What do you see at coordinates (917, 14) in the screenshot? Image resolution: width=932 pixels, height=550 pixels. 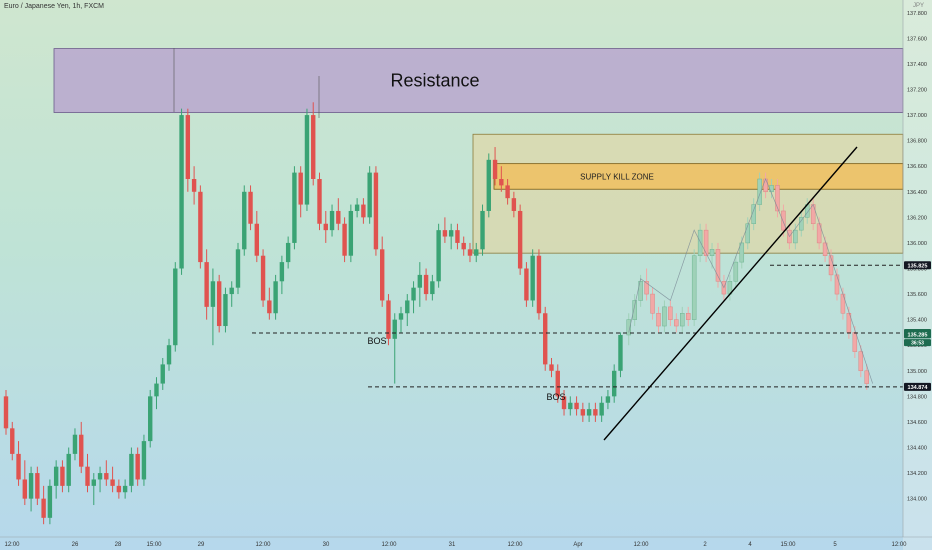 I see `price-tick-label: 137.800` at bounding box center [917, 14].